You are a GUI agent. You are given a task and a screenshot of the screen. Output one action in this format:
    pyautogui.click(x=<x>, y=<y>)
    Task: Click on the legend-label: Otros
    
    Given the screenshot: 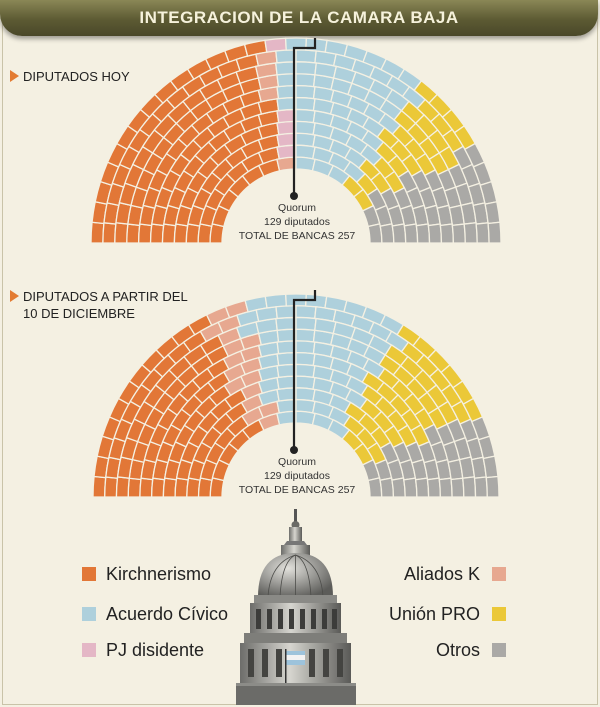 What is the action you would take?
    pyautogui.click(x=457, y=650)
    